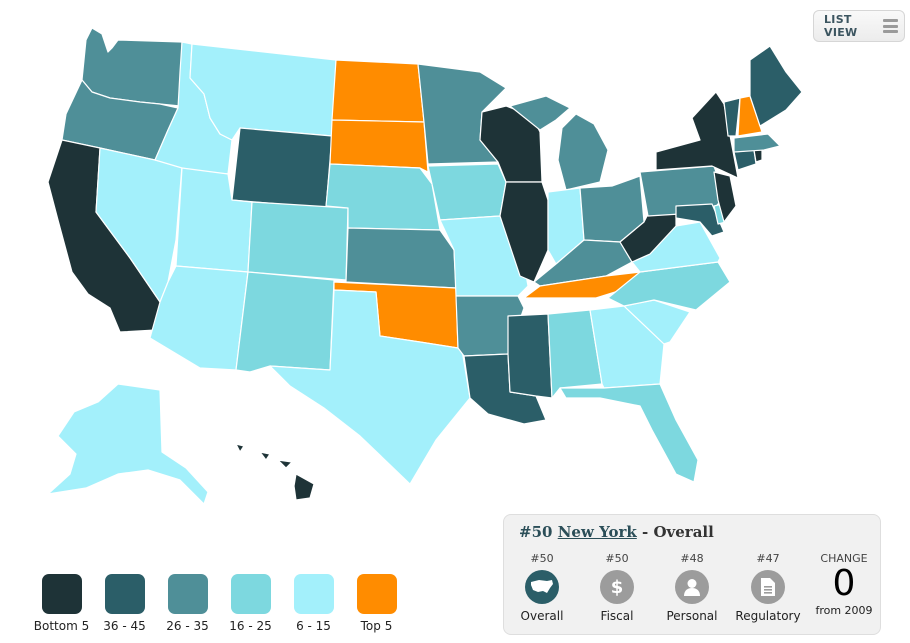 The image size is (910, 643). Describe the element at coordinates (844, 558) in the screenshot. I see `change-label: CHANGE` at that location.